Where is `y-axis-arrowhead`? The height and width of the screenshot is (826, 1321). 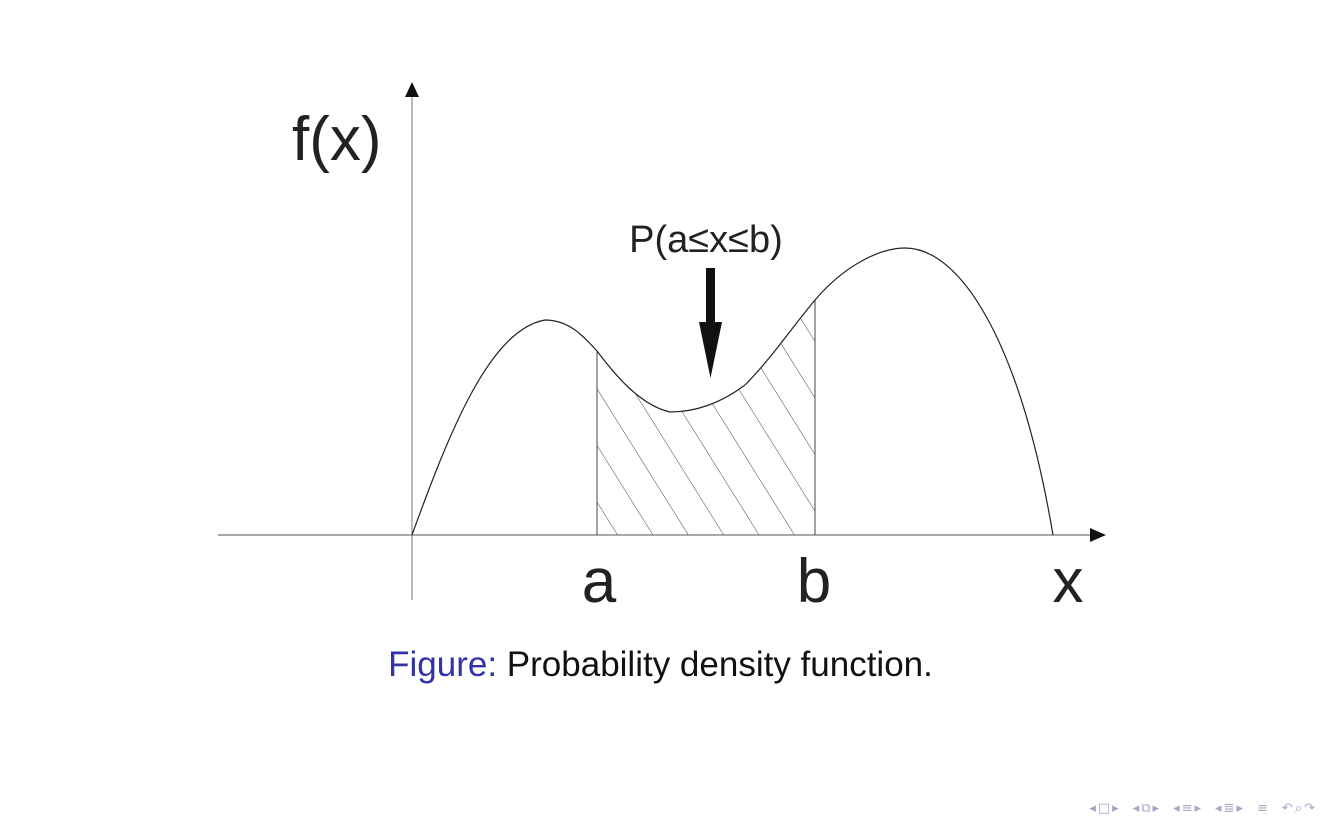 y-axis-arrowhead is located at coordinates (412, 89).